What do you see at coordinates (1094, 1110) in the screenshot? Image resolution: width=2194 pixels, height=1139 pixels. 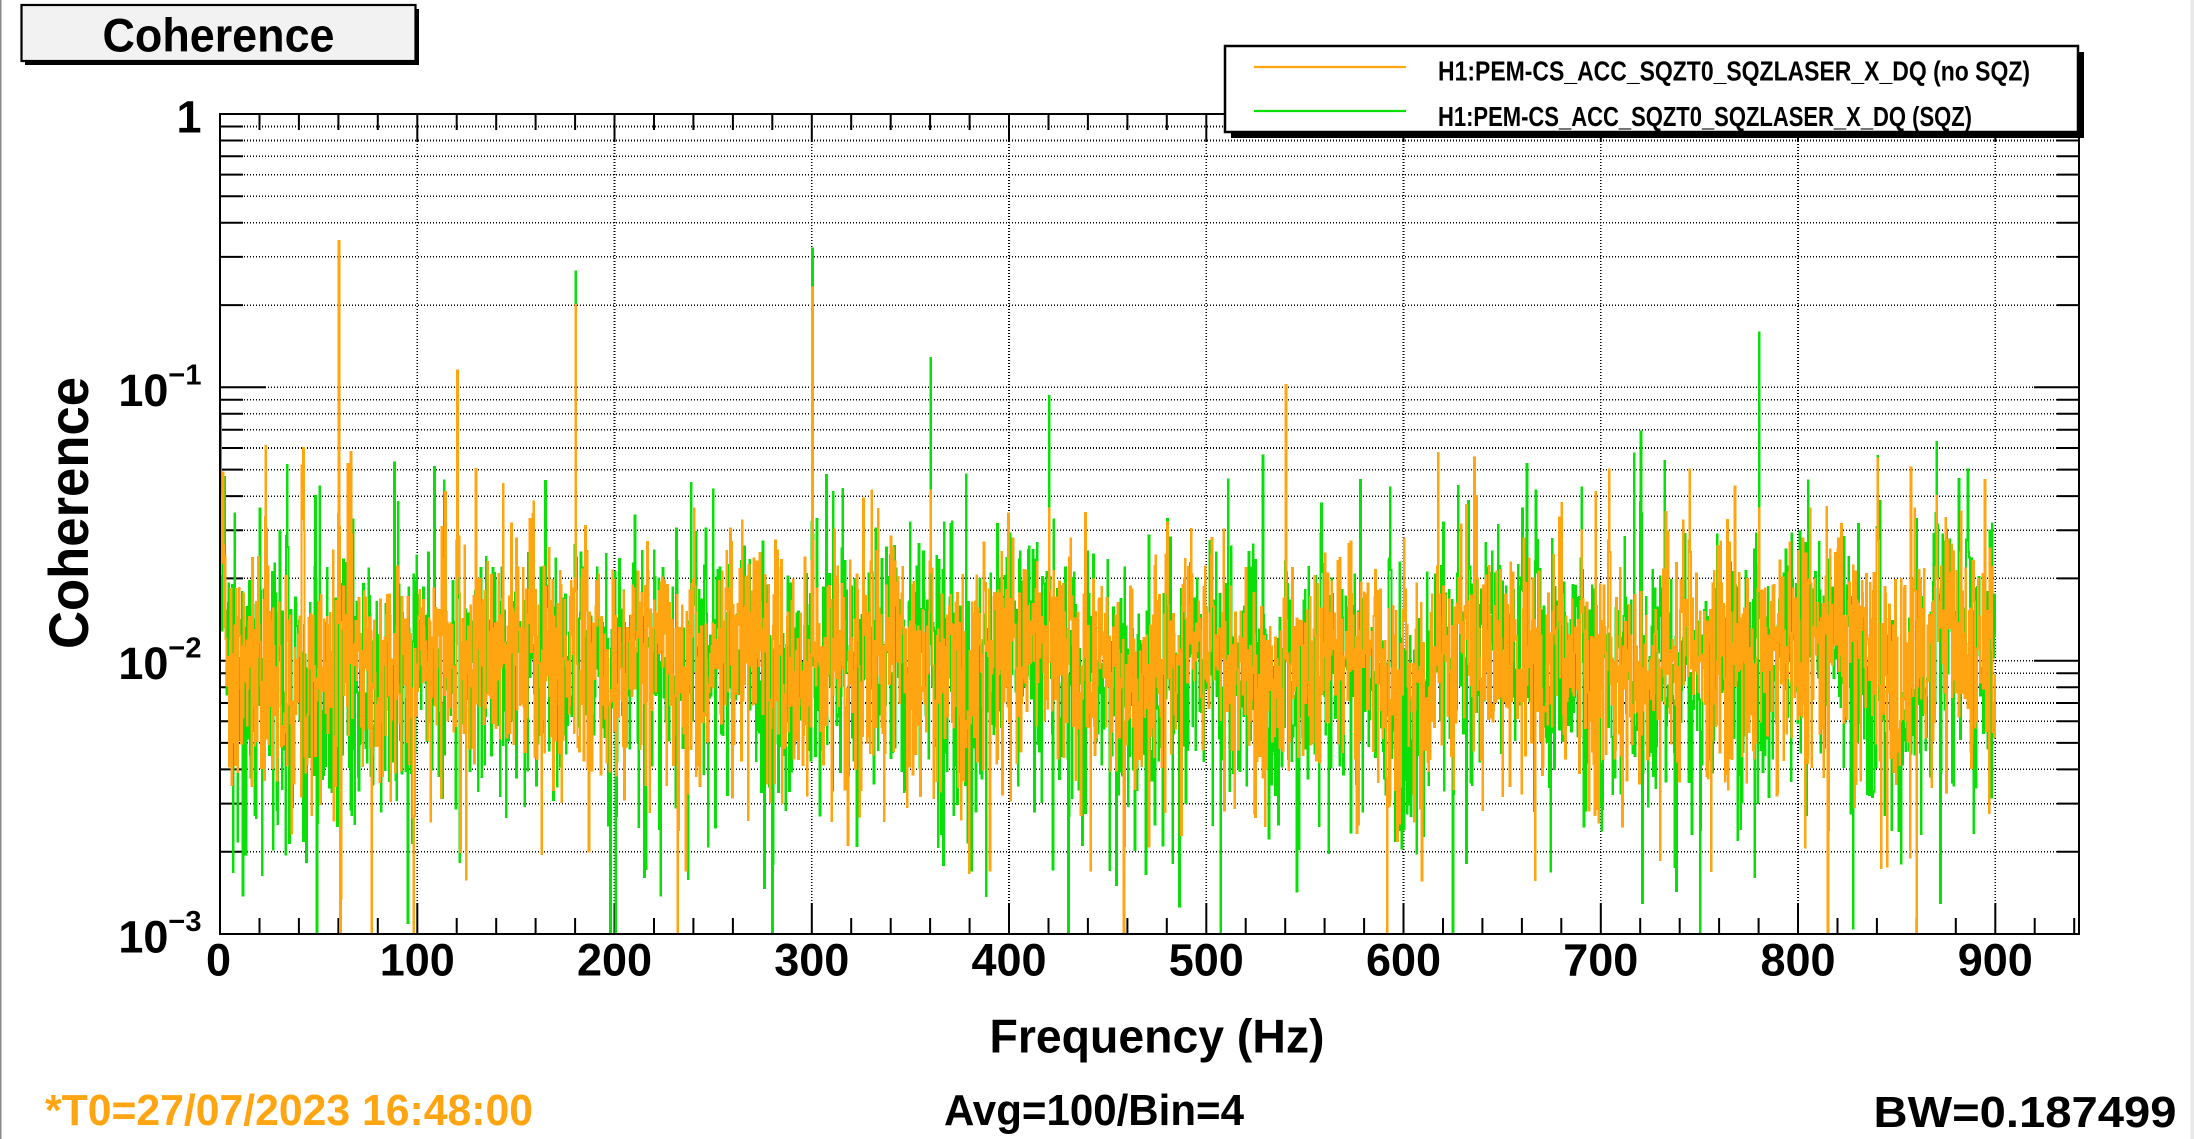 I see `svg-text: Avg=100/Bin=4` at bounding box center [1094, 1110].